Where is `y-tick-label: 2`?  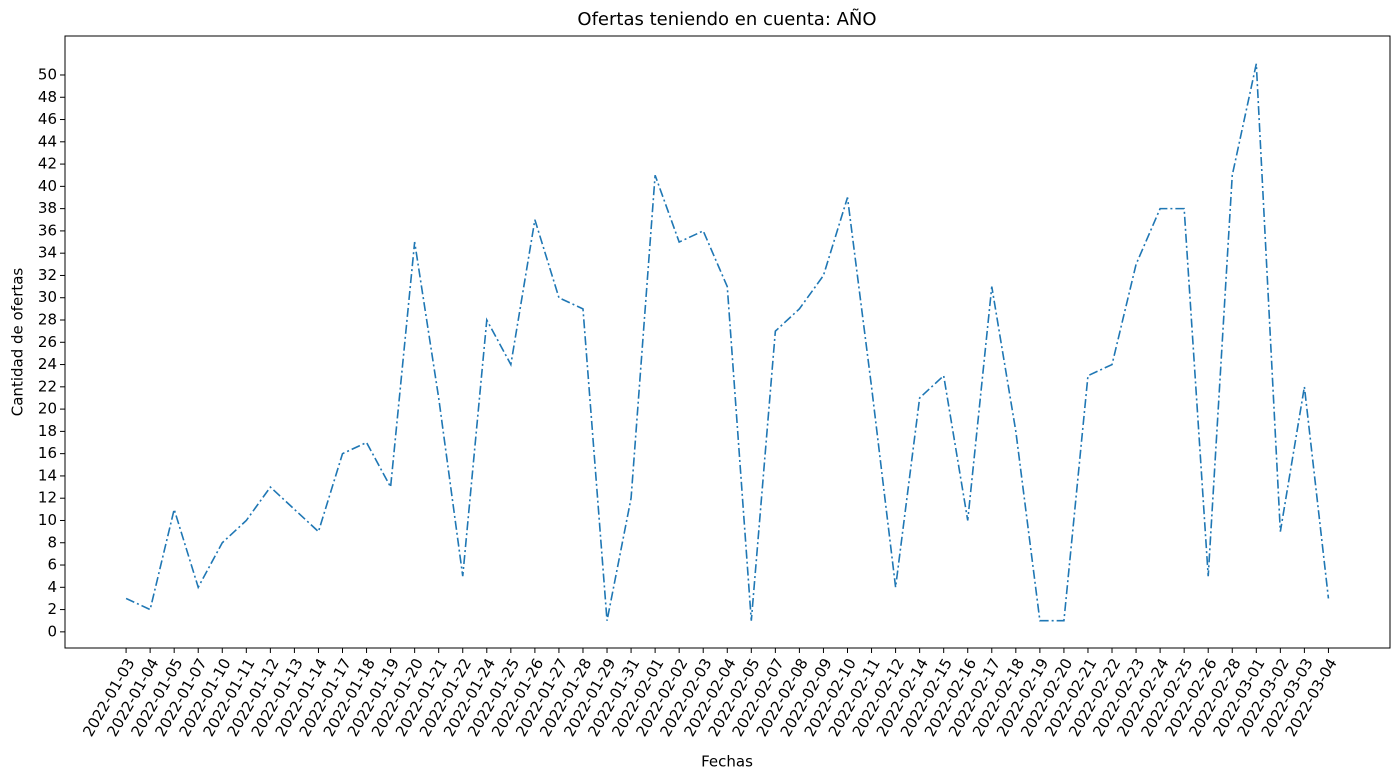 y-tick-label: 2 is located at coordinates (52, 609).